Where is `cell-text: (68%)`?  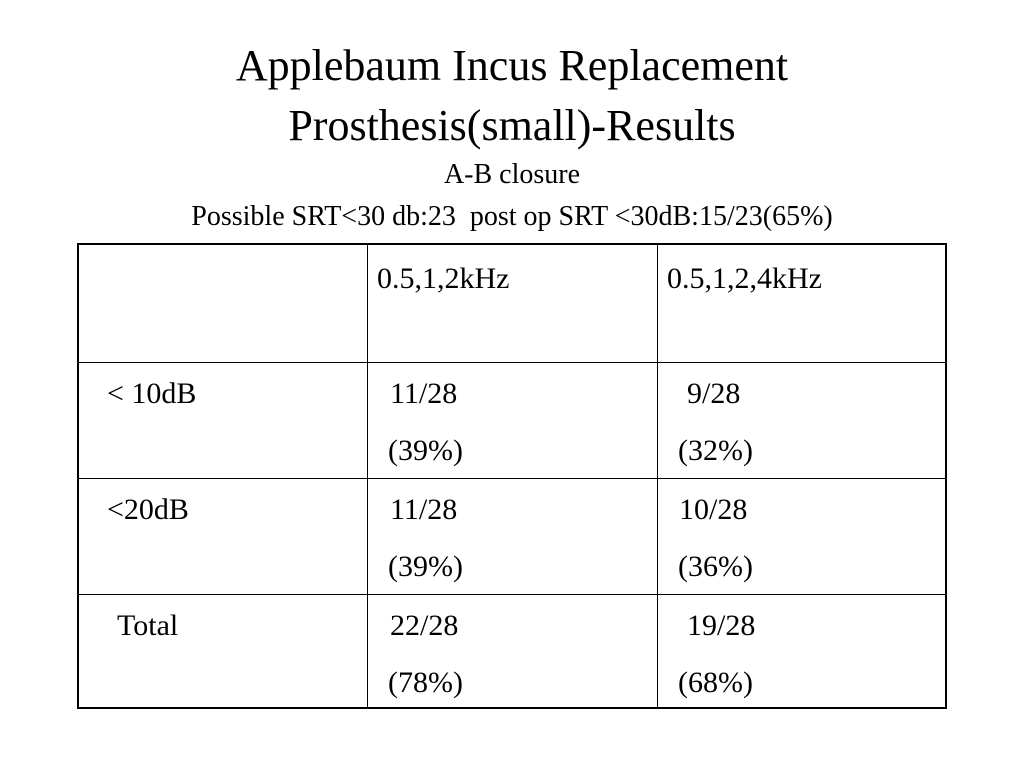 cell-text: (68%) is located at coordinates (715, 682).